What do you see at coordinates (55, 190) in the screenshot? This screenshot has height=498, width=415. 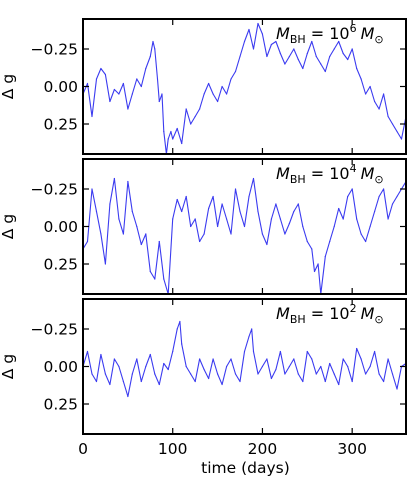 I see `y-tick-label: −0.25` at bounding box center [55, 190].